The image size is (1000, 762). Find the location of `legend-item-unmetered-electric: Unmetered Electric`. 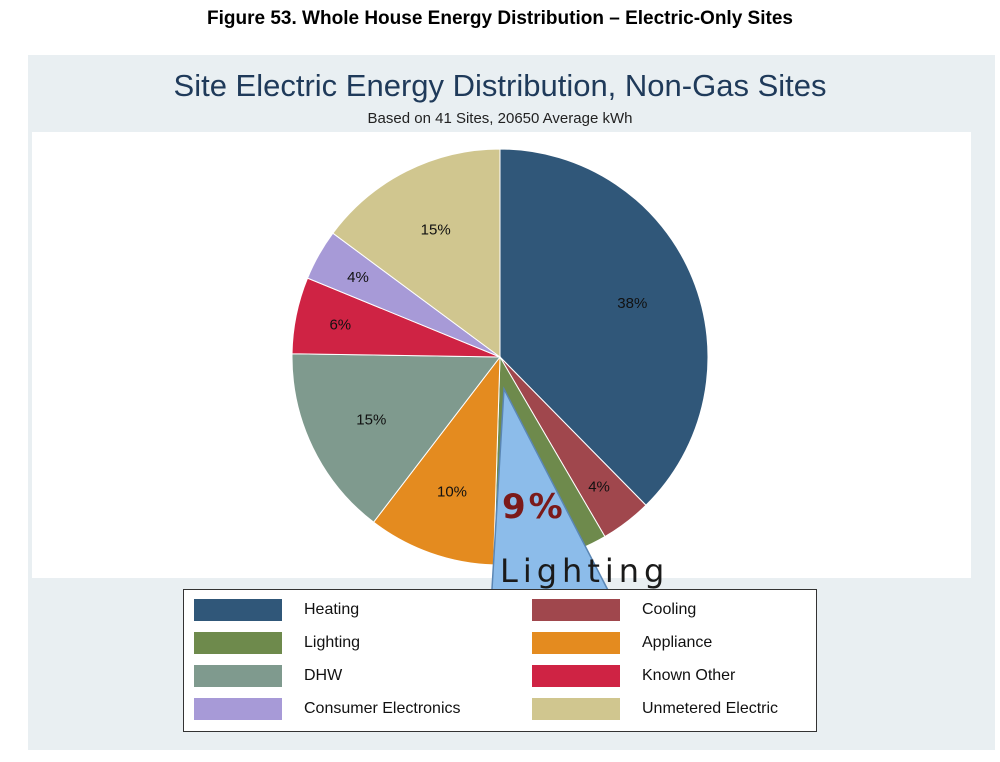

legend-item-unmetered-electric: Unmetered Electric is located at coordinates (655, 709).